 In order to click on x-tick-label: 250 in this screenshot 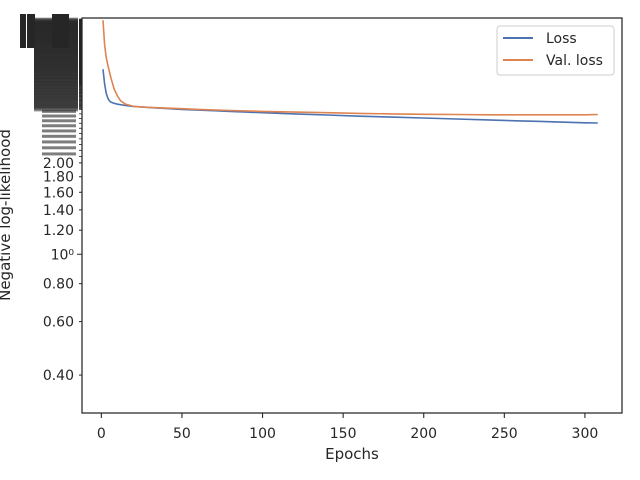, I will do `click(504, 434)`.